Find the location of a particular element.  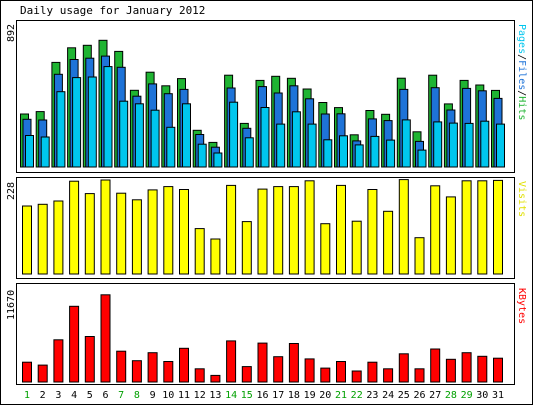

x-tick-label-day-30: 30 is located at coordinates (482, 395).